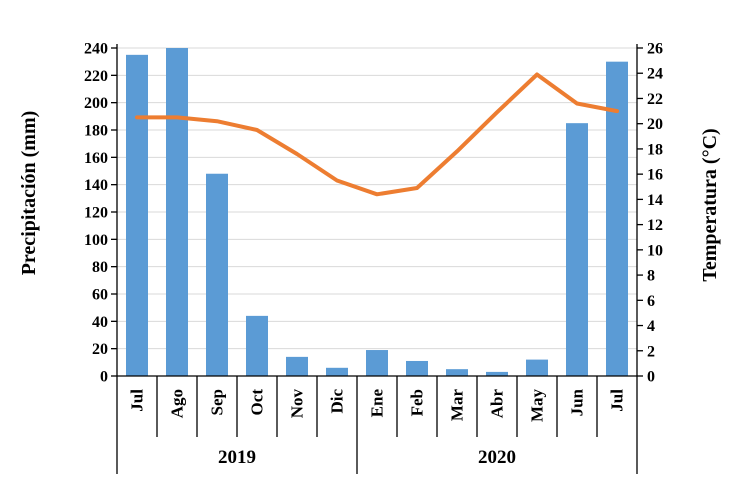  I want to click on right-axis-title: Temperatura (°C), so click(710, 205).